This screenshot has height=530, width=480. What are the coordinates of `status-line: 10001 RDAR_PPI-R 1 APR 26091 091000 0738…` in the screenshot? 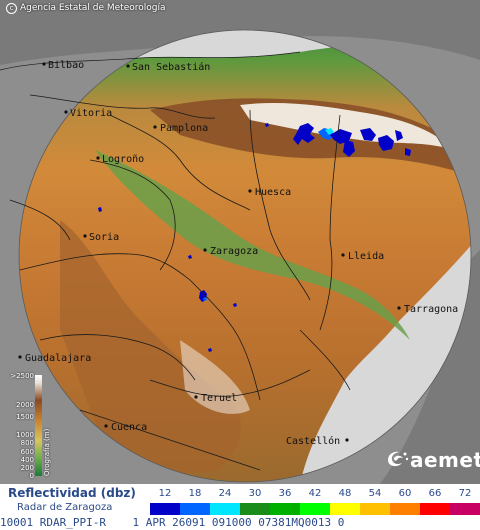 It's located at (240, 523).